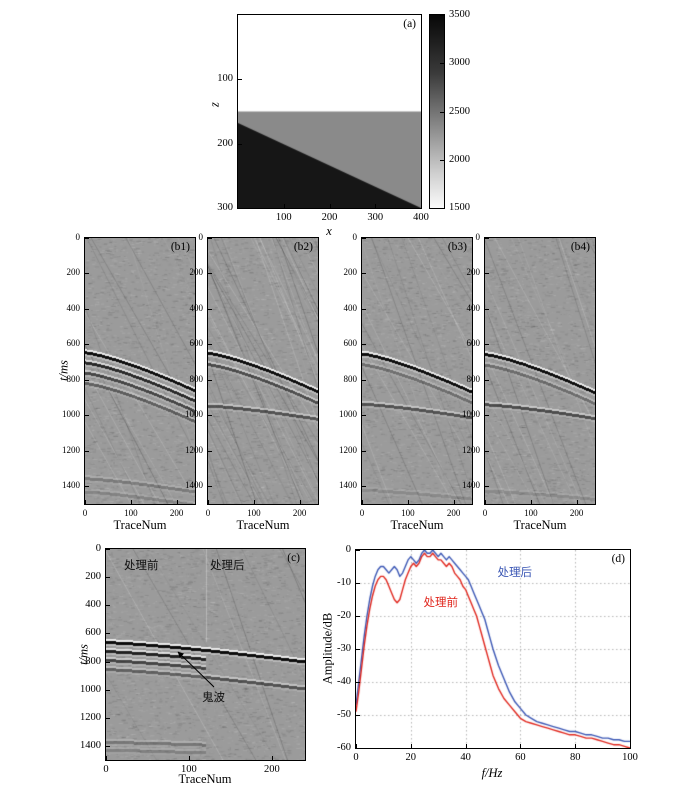  Describe the element at coordinates (303, 247) in the screenshot. I see `panel-label-b2: (b2)` at that location.